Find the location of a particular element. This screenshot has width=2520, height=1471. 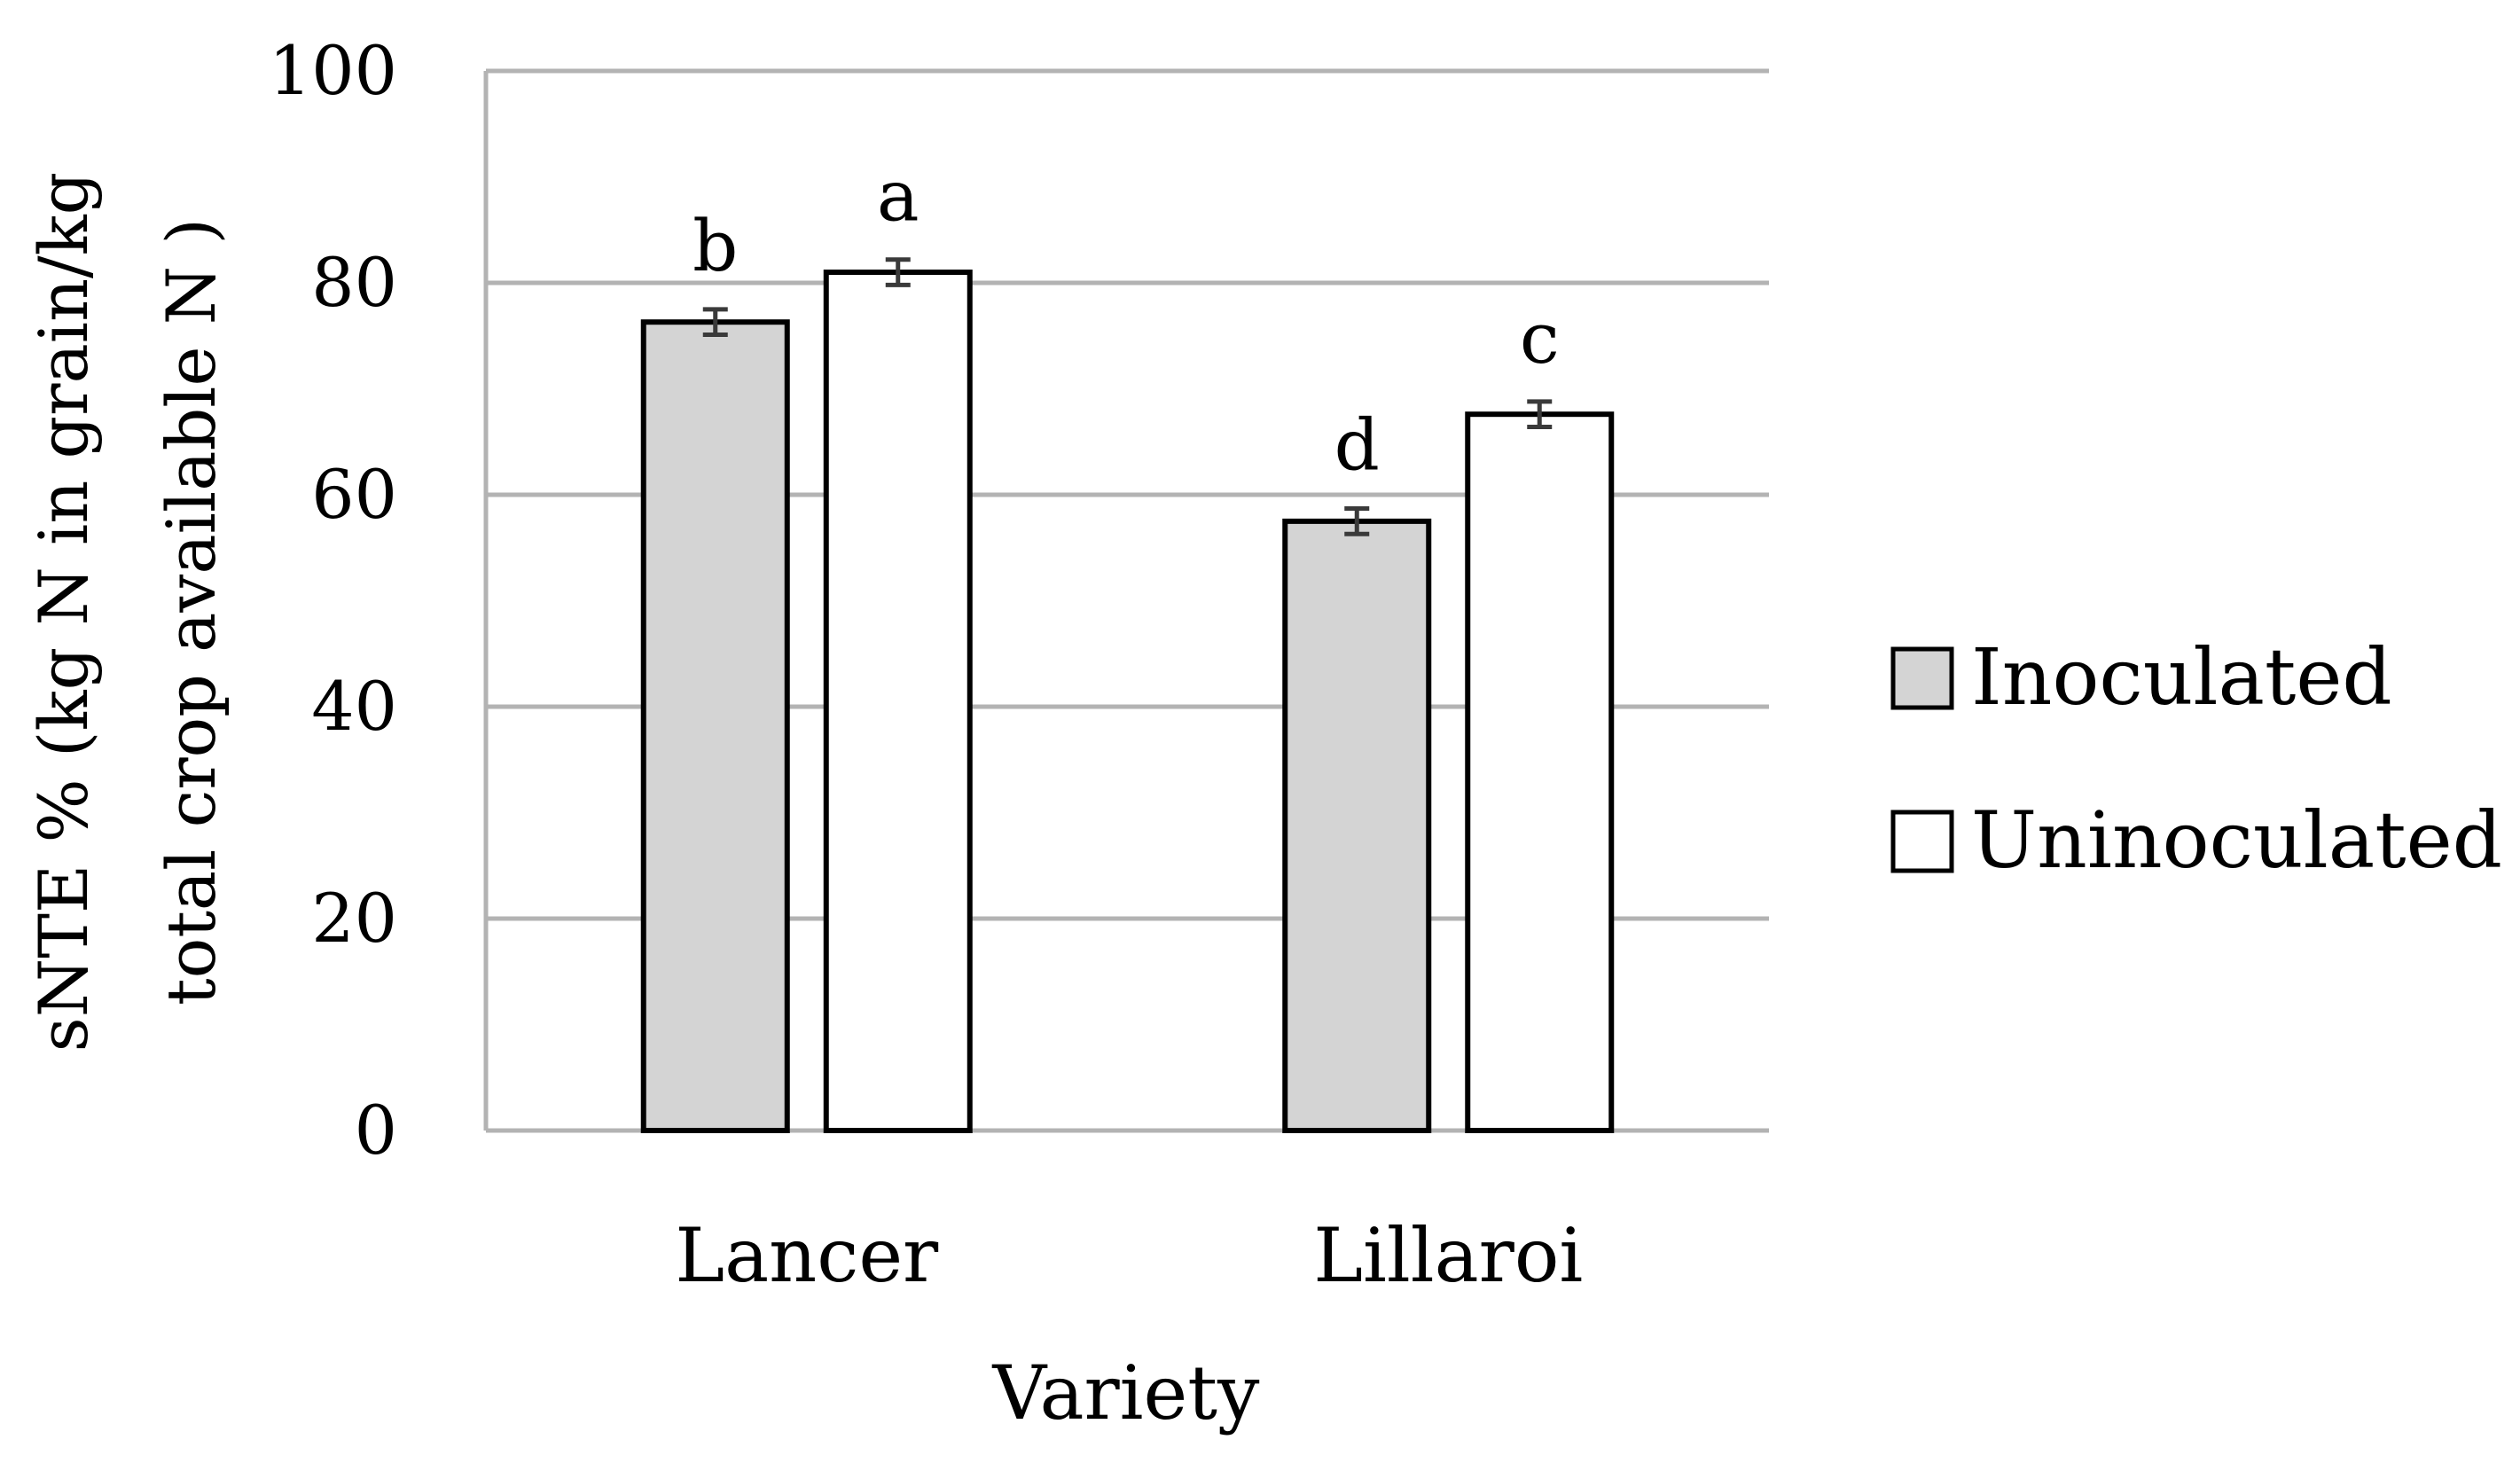

legend-label: Inoculated is located at coordinates (2181, 677).